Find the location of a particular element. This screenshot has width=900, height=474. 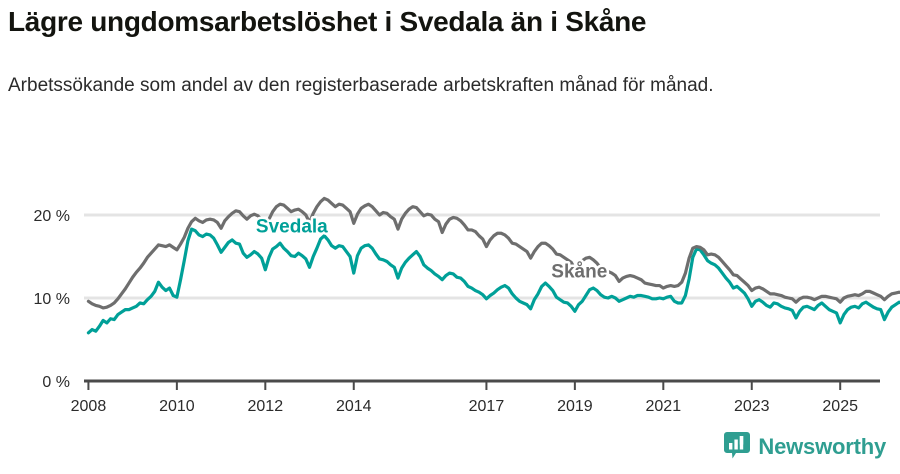

x-tick-label: 2021 is located at coordinates (664, 406).